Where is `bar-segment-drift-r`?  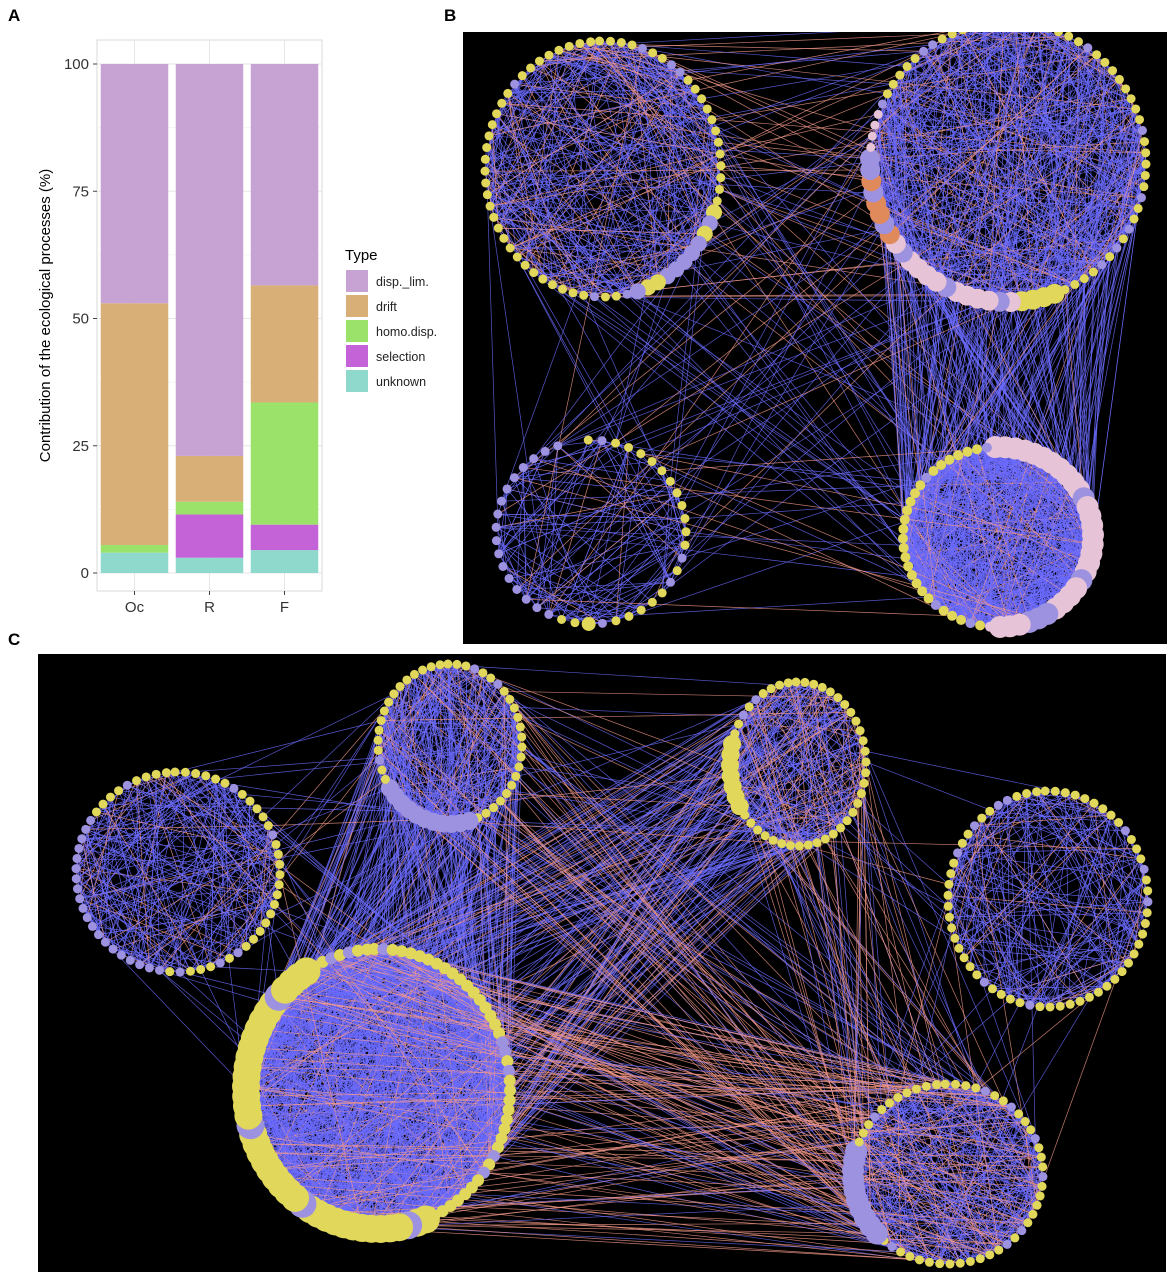
bar-segment-drift-r is located at coordinates (209, 478).